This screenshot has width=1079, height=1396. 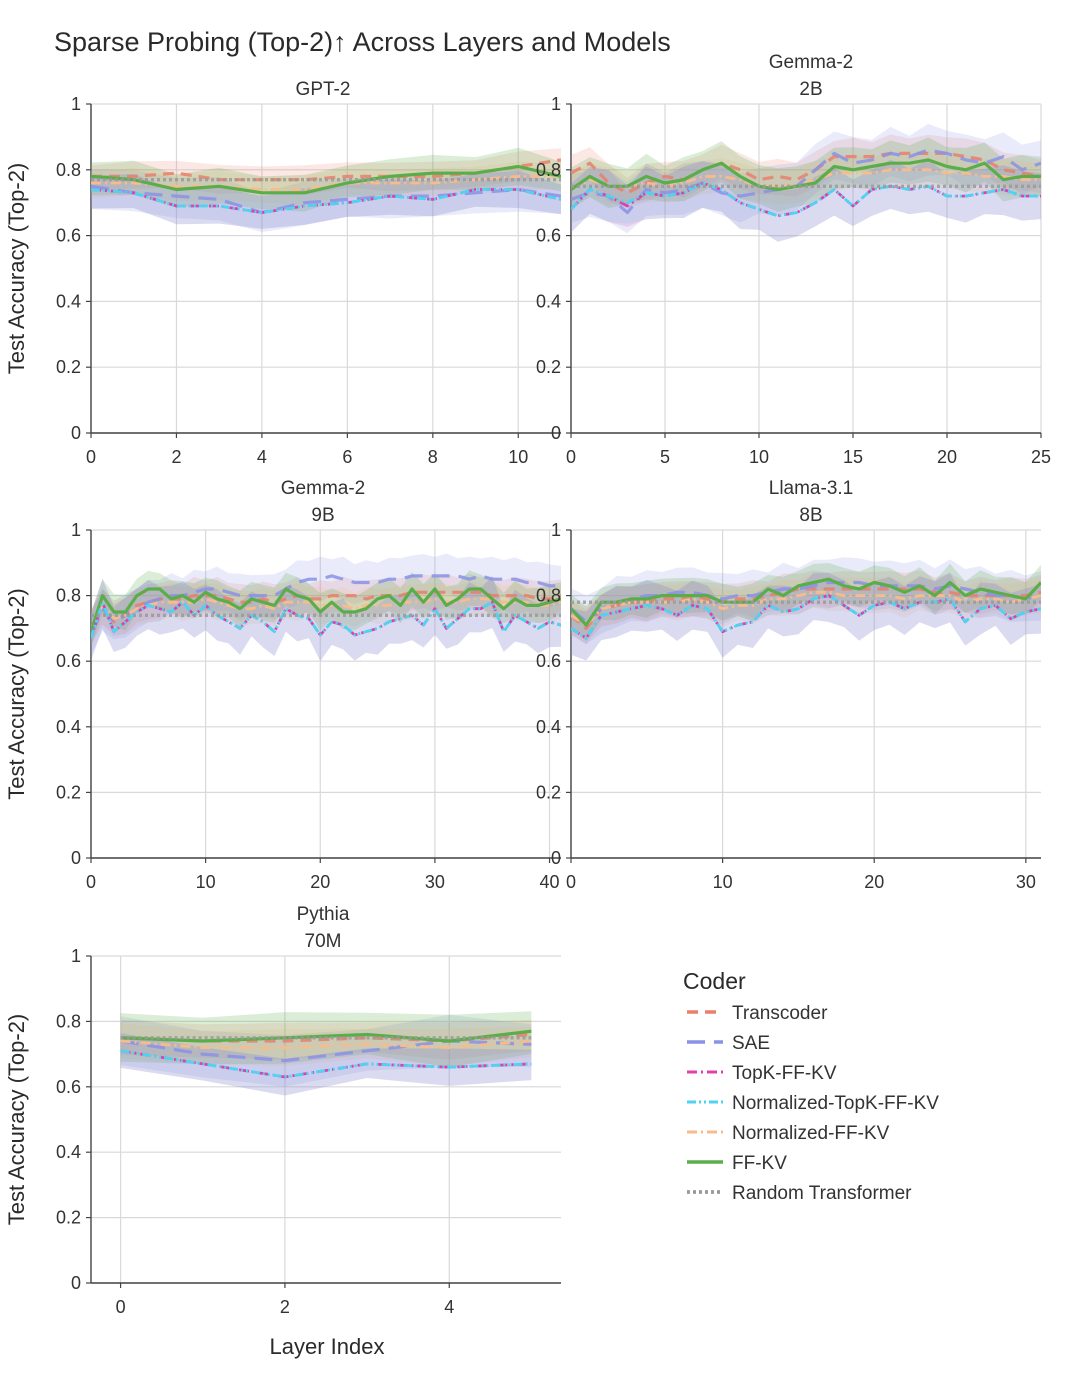 What do you see at coordinates (811, 488) in the screenshot?
I see `panel-title: Llama-3.1` at bounding box center [811, 488].